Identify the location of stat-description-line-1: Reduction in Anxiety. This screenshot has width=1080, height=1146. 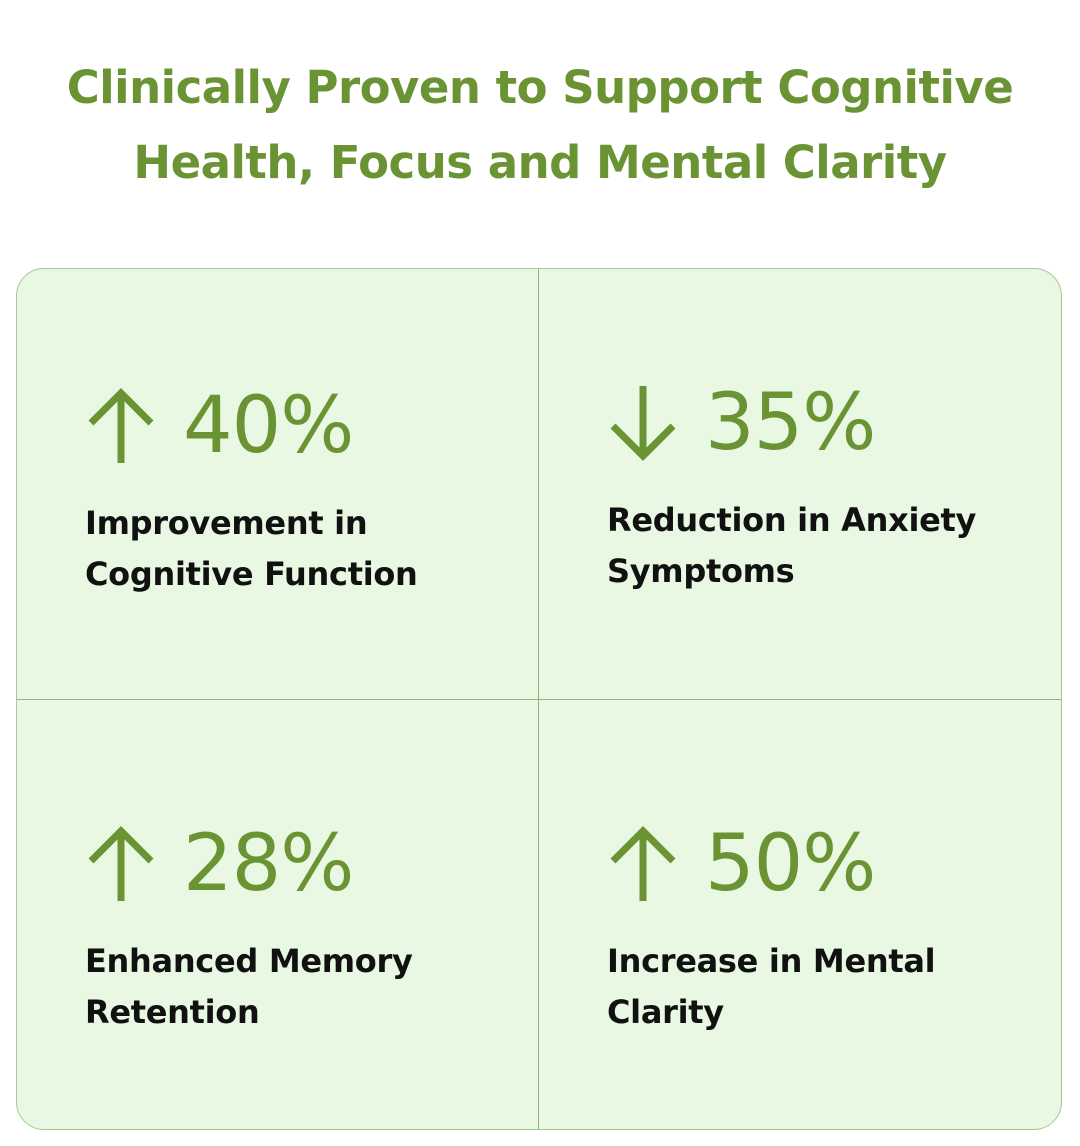
(792, 520).